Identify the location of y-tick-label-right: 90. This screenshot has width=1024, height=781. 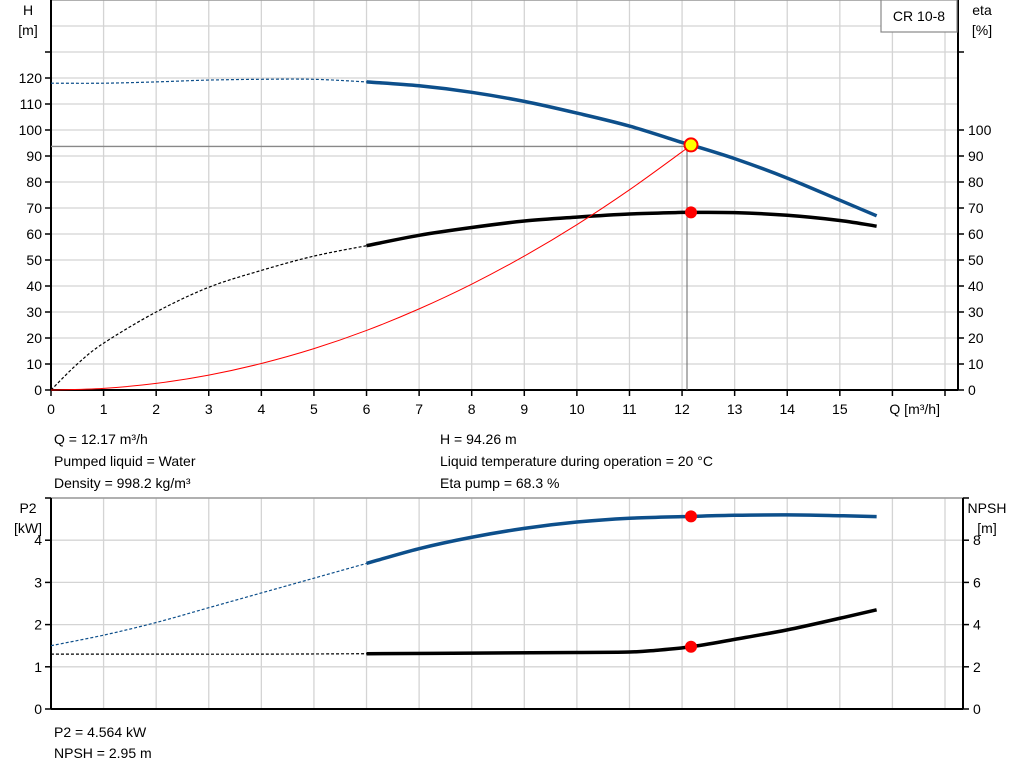
(976, 156).